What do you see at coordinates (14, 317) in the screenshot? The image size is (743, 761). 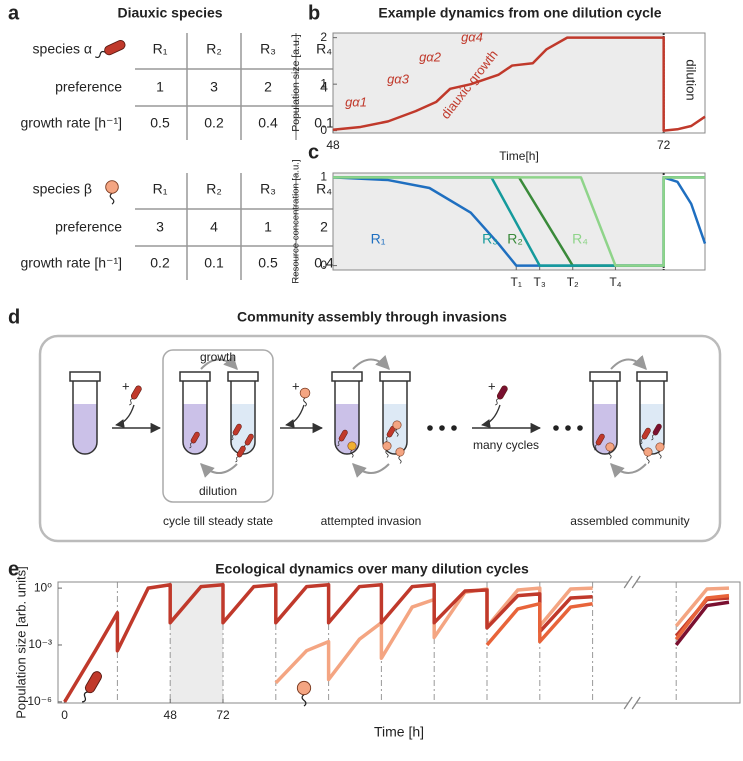 I see `panel-letter: d` at bounding box center [14, 317].